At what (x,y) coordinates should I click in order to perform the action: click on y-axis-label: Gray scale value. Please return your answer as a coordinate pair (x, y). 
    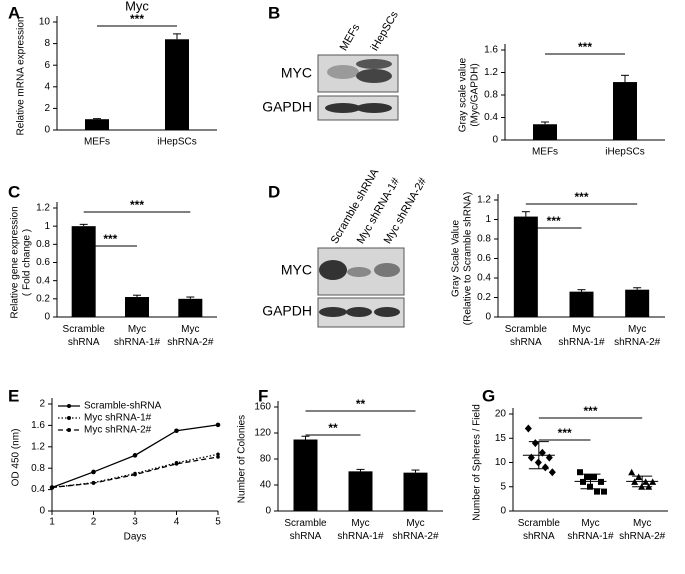
    Looking at the image, I should click on (463, 94).